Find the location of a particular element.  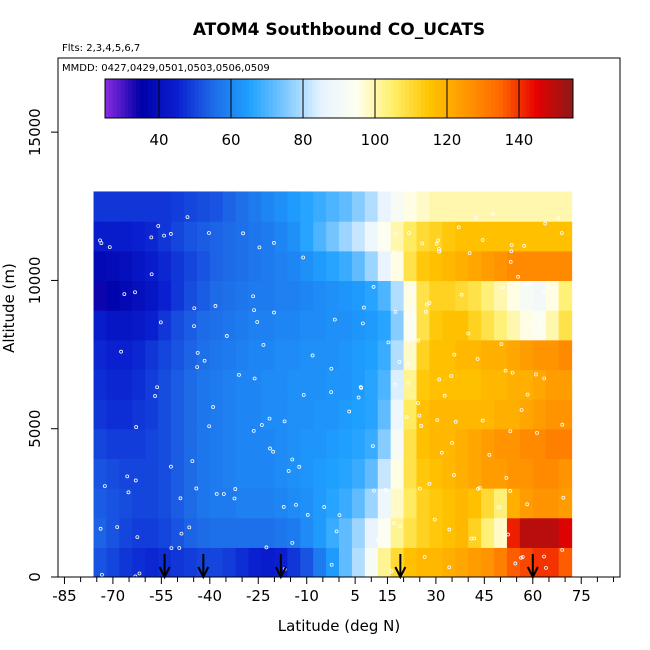

flights-note: Flts: 2,3,4,5,6,7 is located at coordinates (101, 48).